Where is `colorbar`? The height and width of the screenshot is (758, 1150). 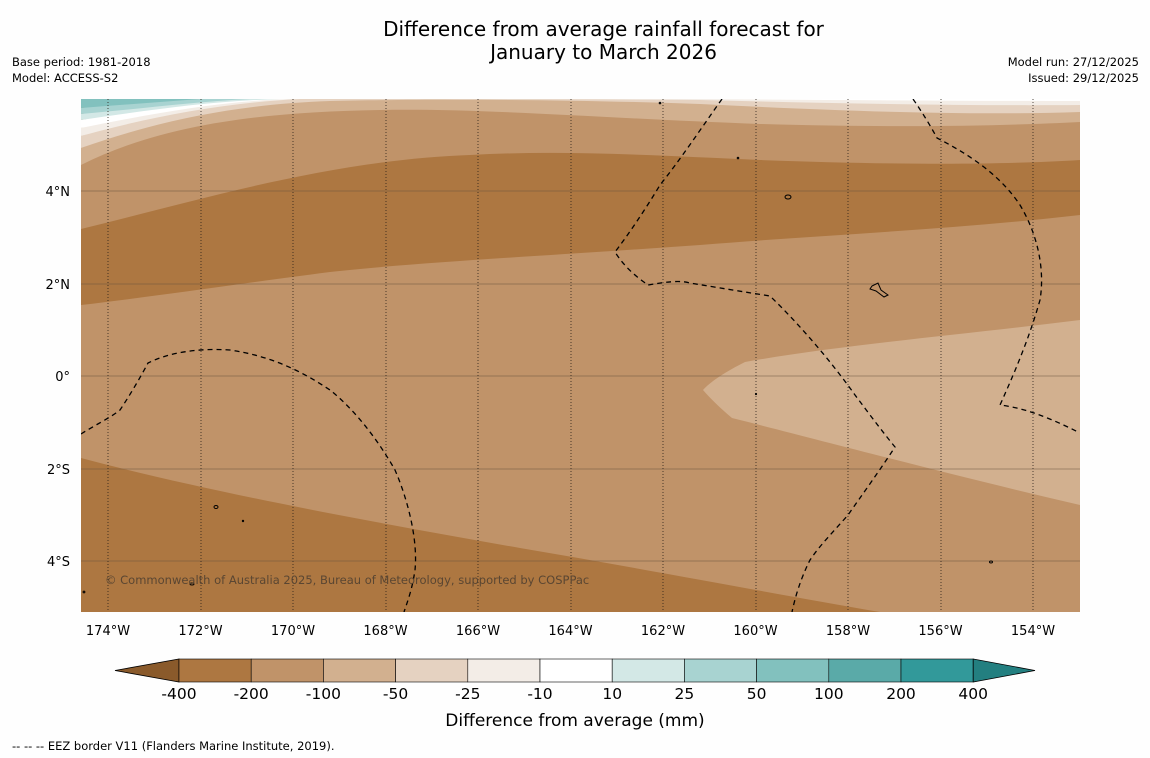
colorbar is located at coordinates (575, 670).